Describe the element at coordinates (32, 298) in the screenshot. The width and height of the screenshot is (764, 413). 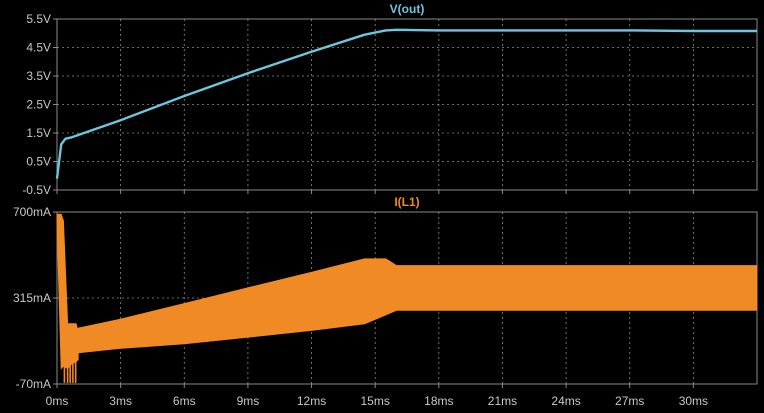
I see `y-tick-label: 315mA` at that location.